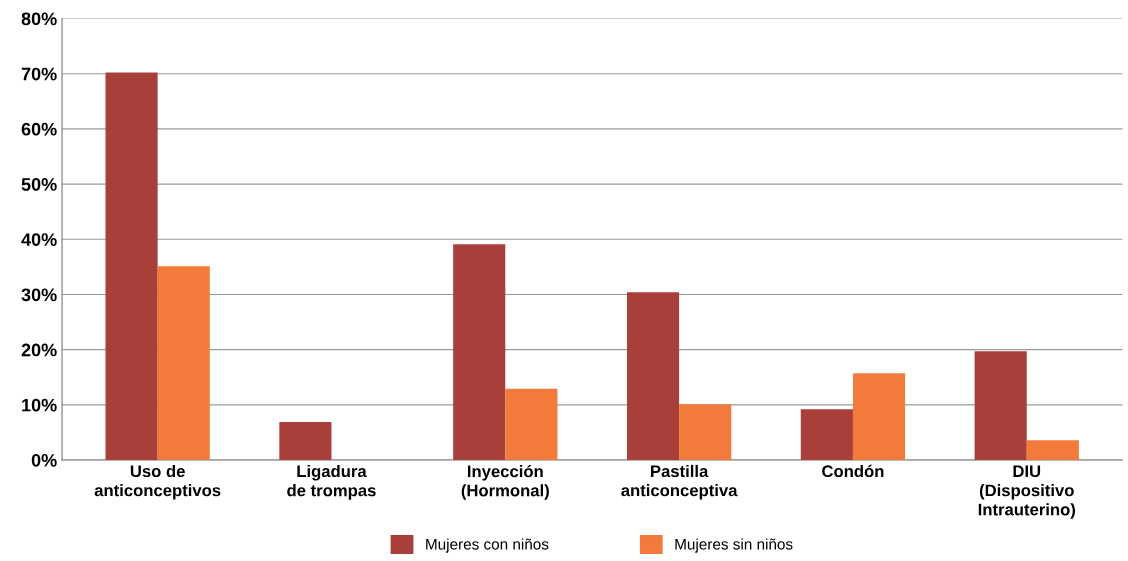  Describe the element at coordinates (853, 471) in the screenshot. I see `x-tick-label: Condón` at that location.